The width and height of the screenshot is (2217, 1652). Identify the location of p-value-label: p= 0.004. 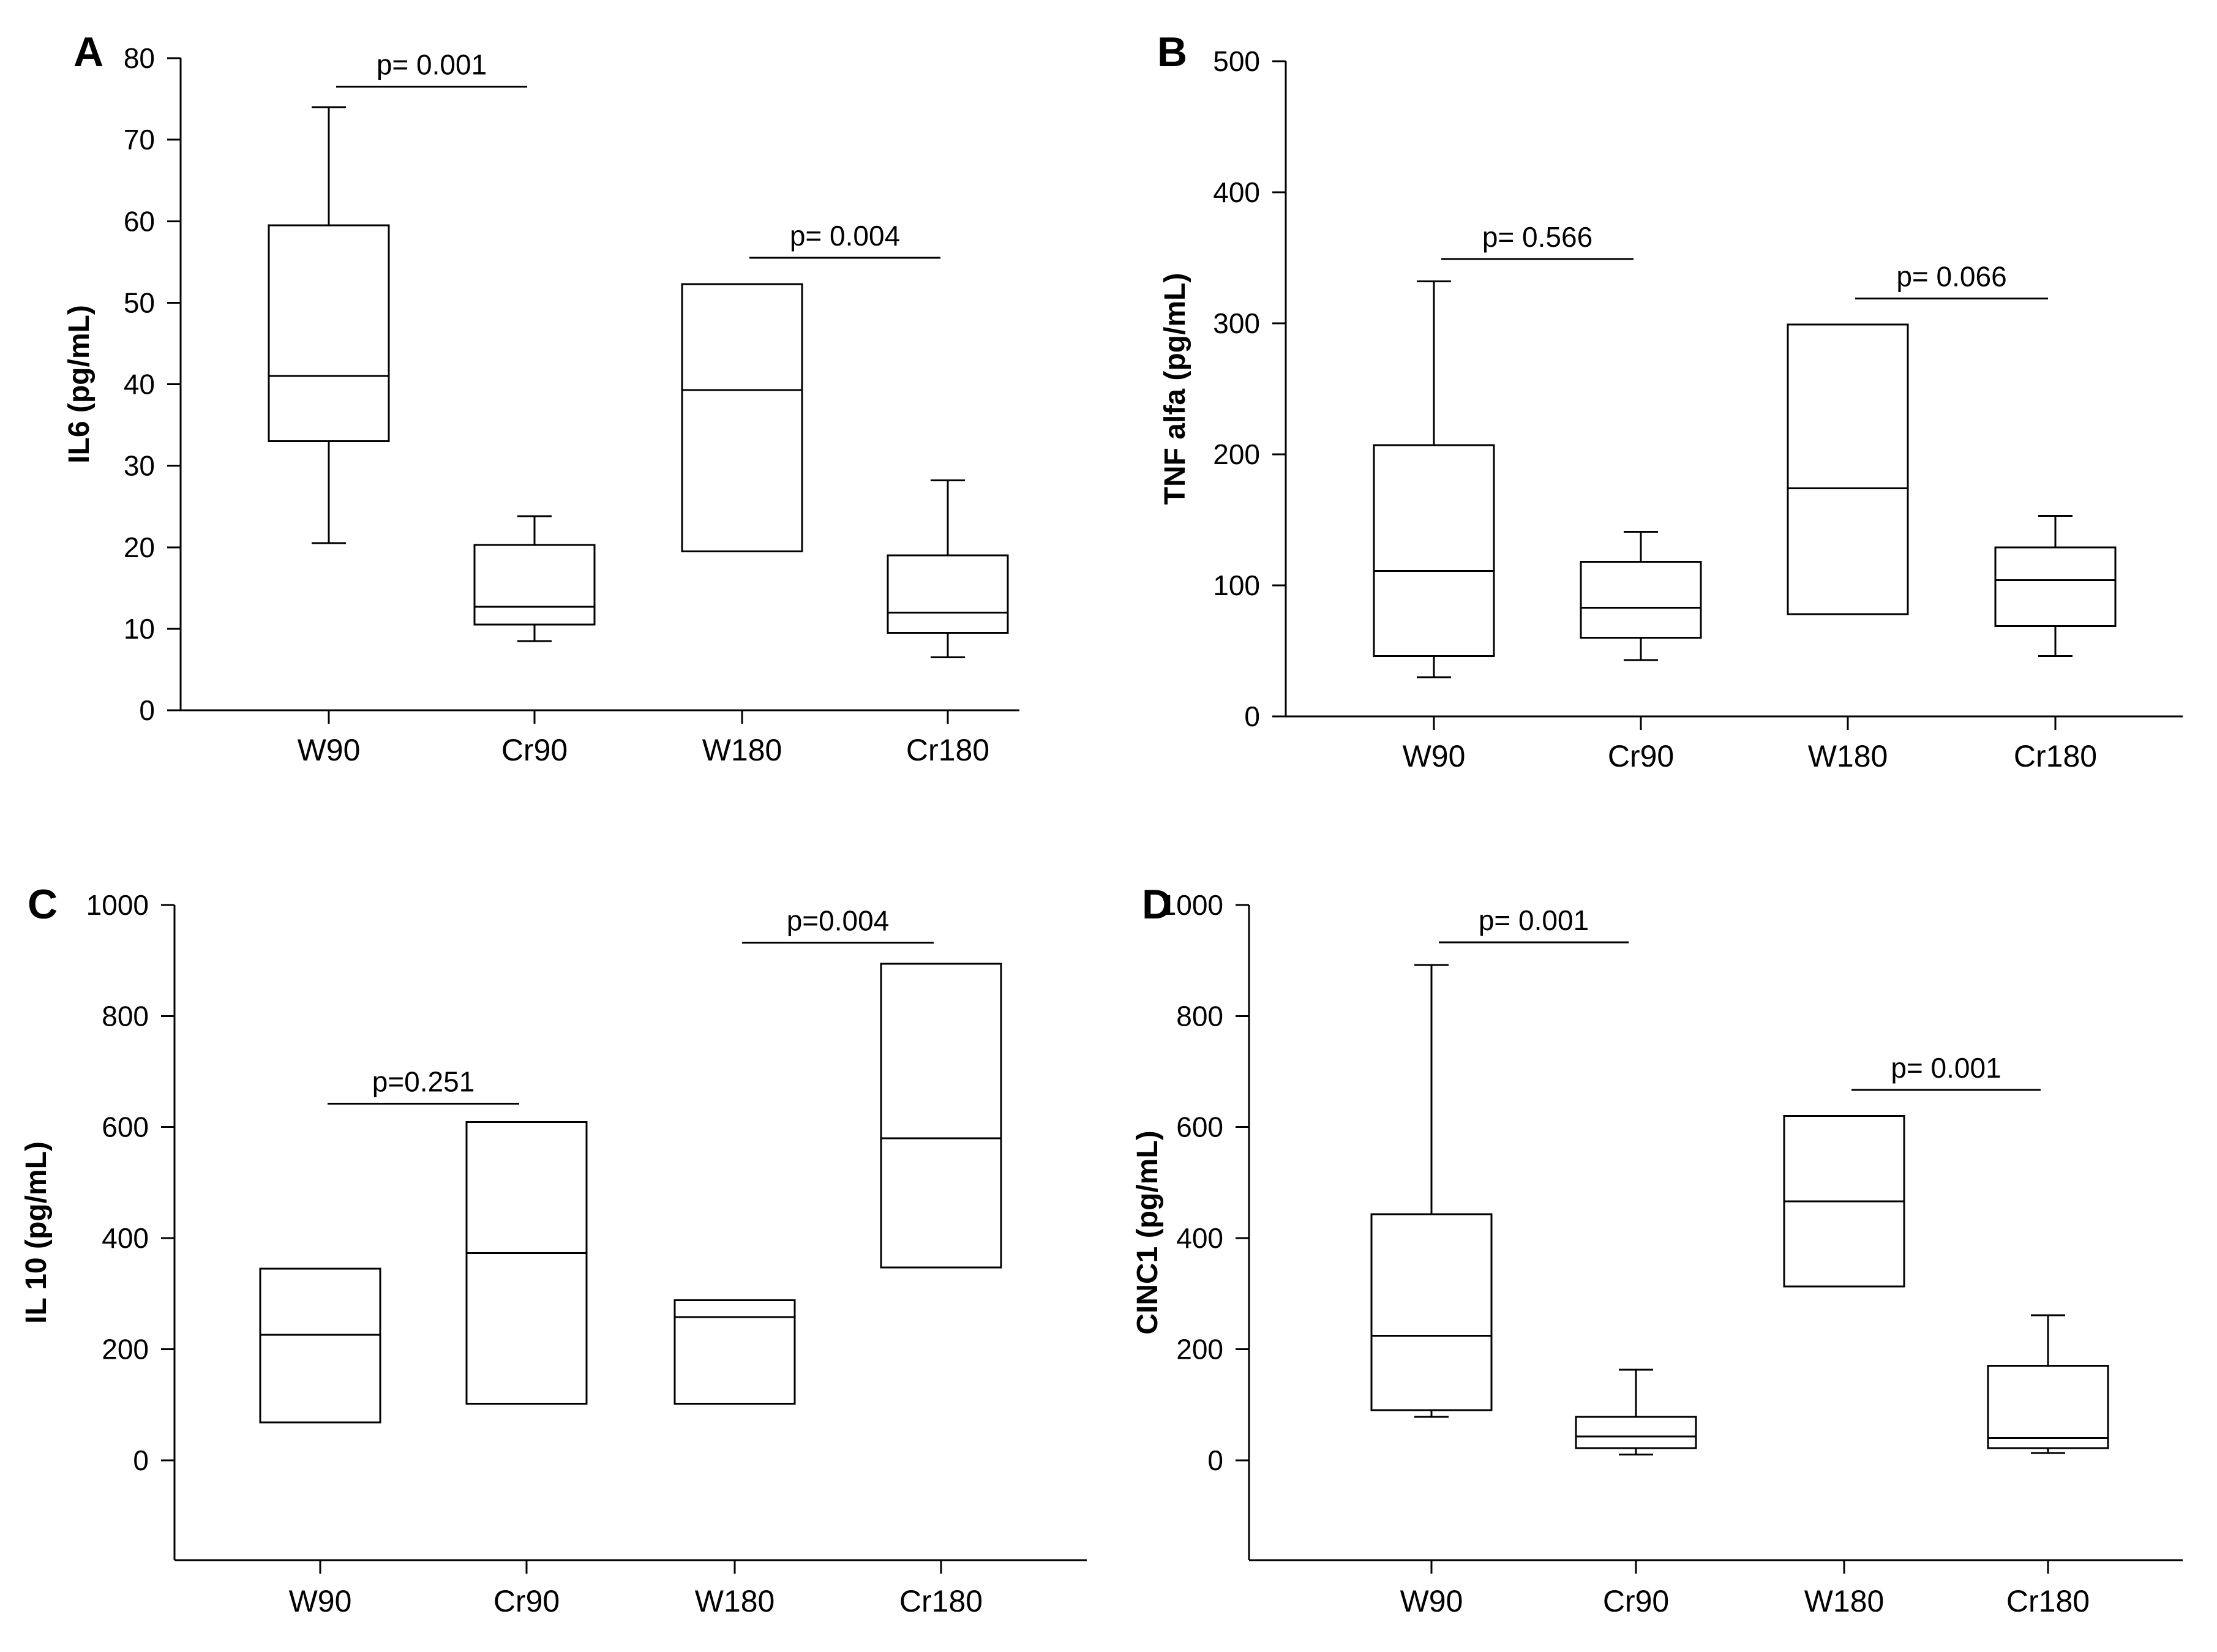
(845, 236).